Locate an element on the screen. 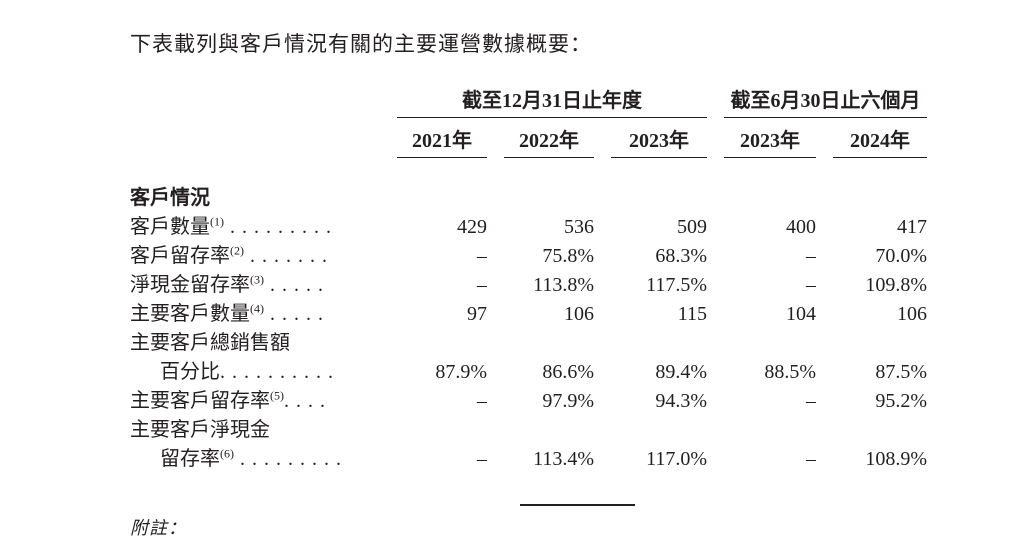  row-label-text: 主要客戶數量 is located at coordinates (190, 314).